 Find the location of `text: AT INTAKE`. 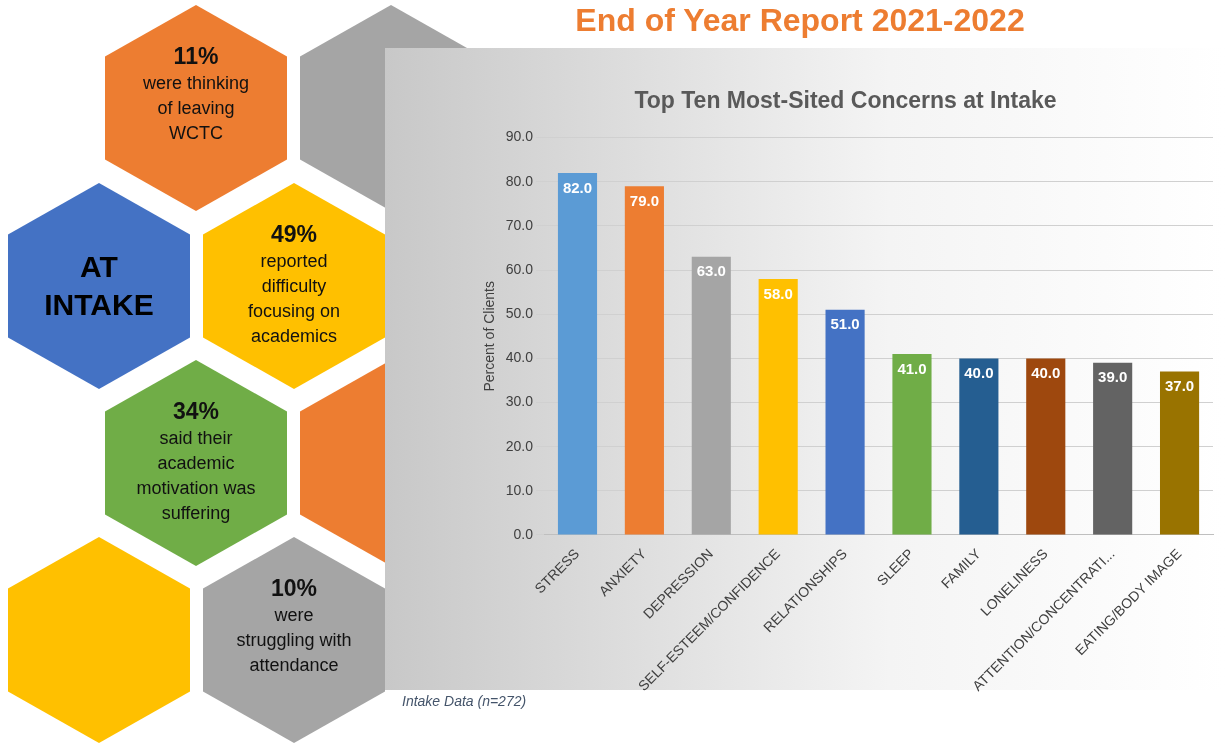

text: AT INTAKE is located at coordinates (99, 286).